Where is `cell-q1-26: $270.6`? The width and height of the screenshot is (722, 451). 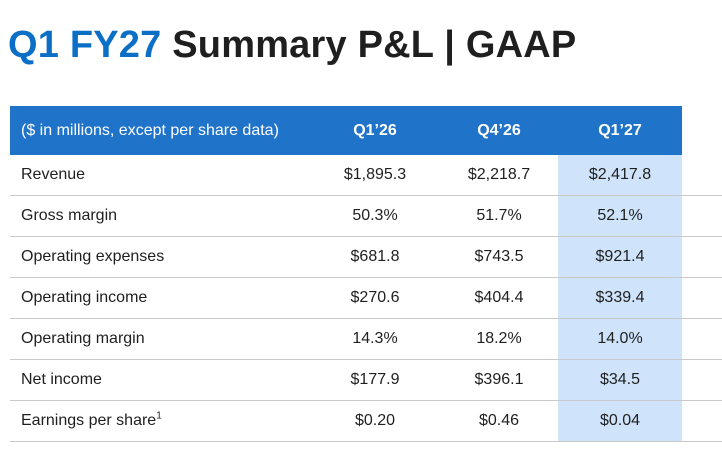 cell-q1-26: $270.6 is located at coordinates (375, 297).